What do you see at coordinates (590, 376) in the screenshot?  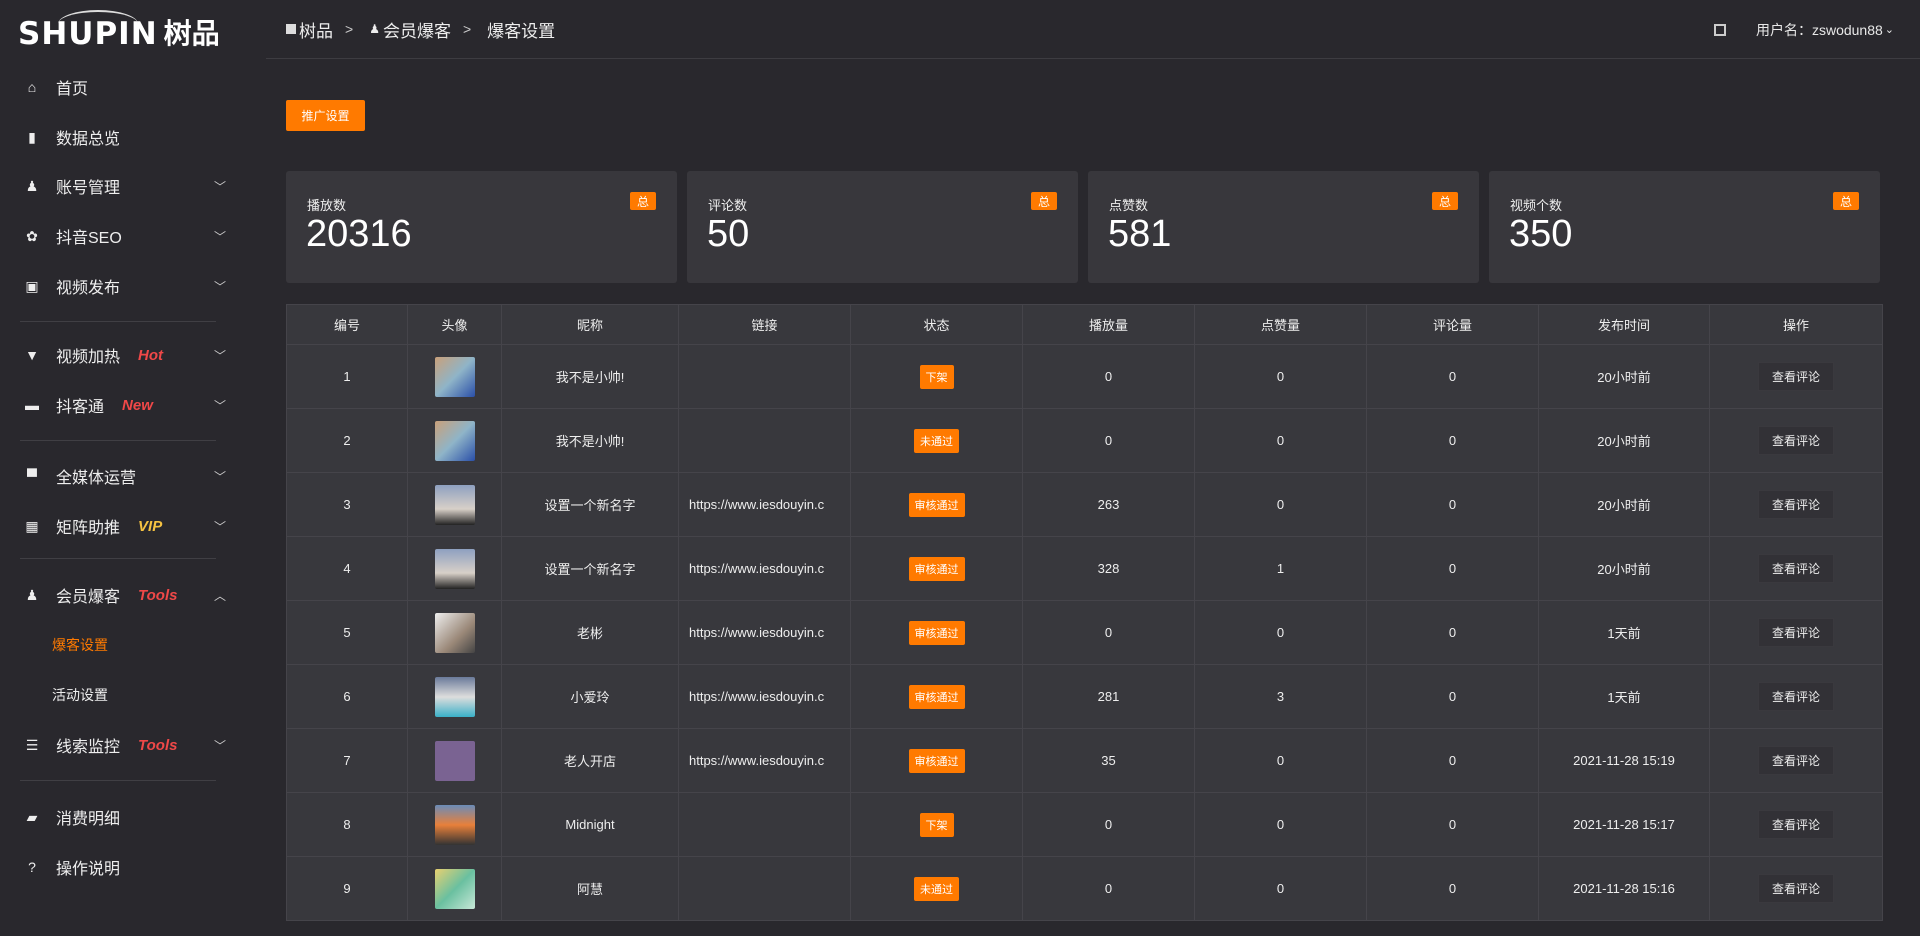 I see `nickname: 我不是小帅!` at bounding box center [590, 376].